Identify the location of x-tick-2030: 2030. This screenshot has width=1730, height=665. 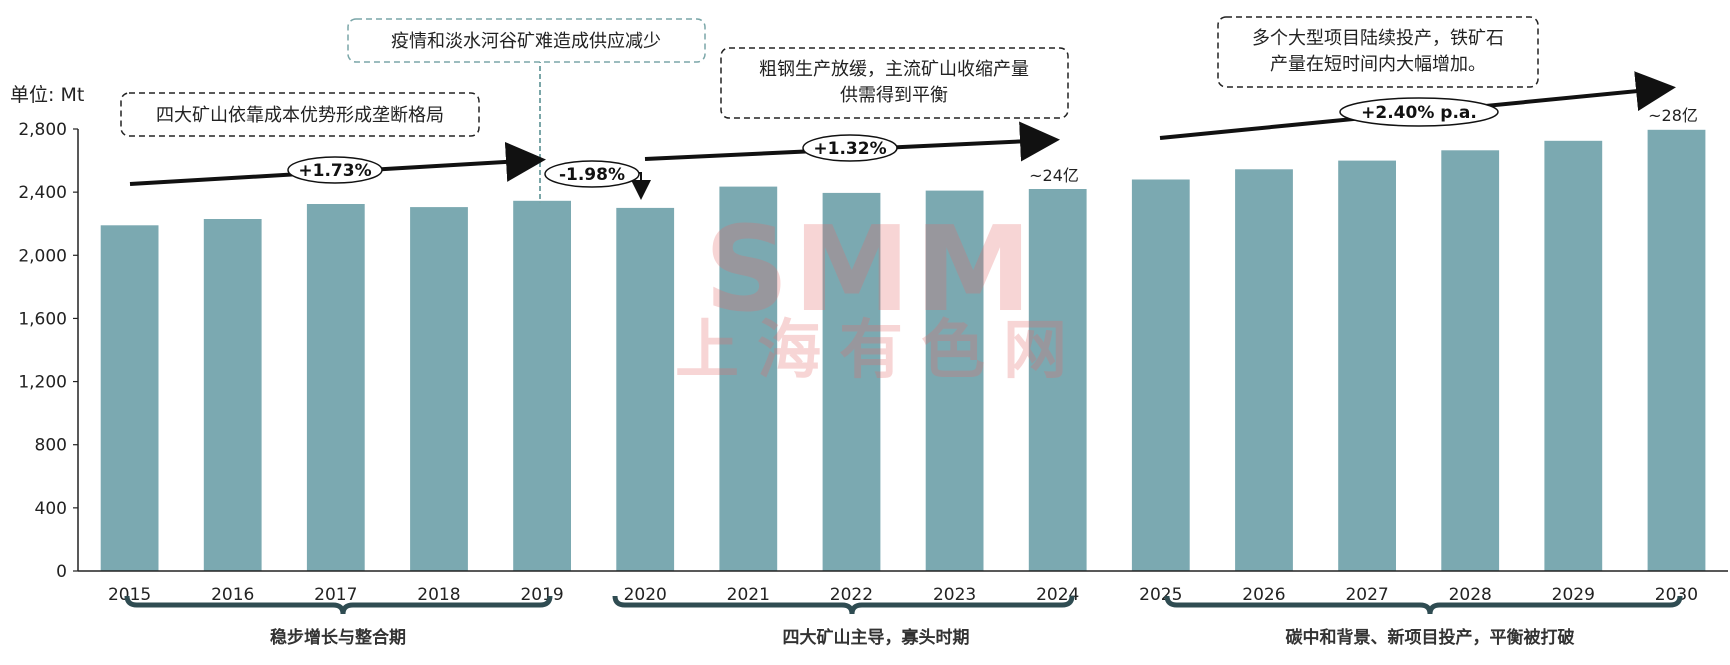
(1676, 595).